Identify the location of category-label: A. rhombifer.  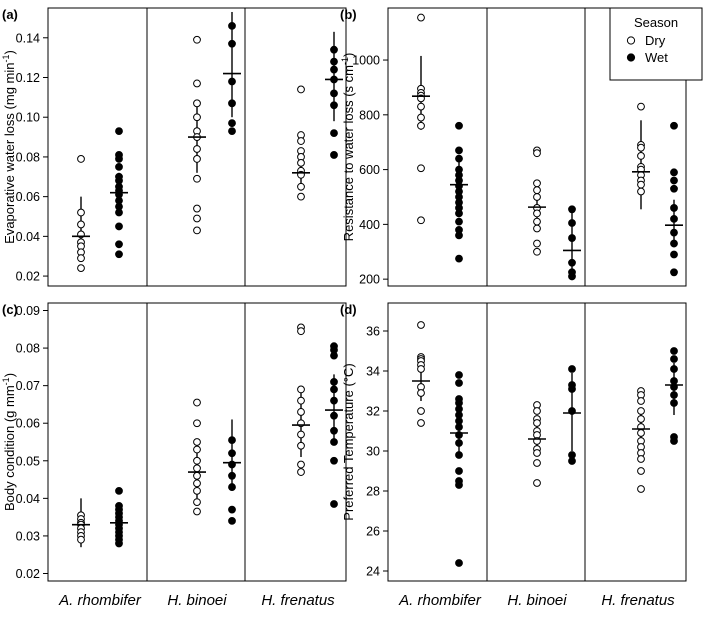
(100, 600).